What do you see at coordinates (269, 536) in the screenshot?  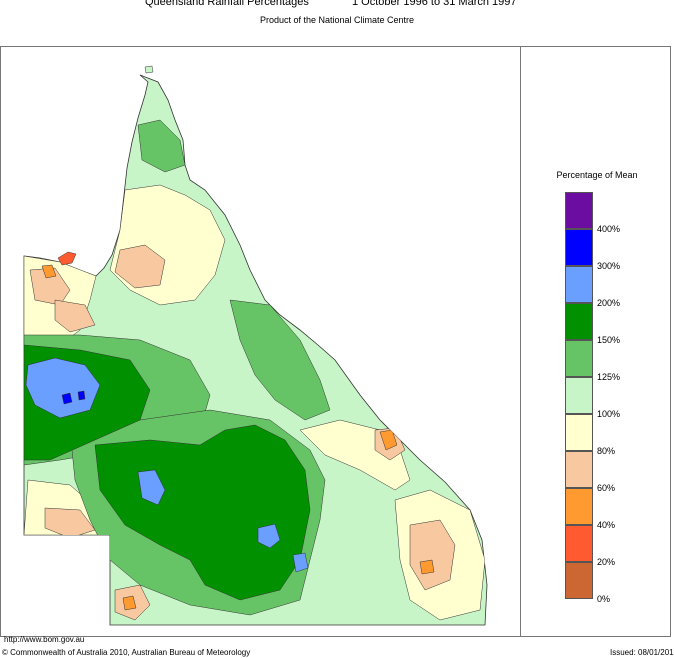 I see `region-200-300-south` at bounding box center [269, 536].